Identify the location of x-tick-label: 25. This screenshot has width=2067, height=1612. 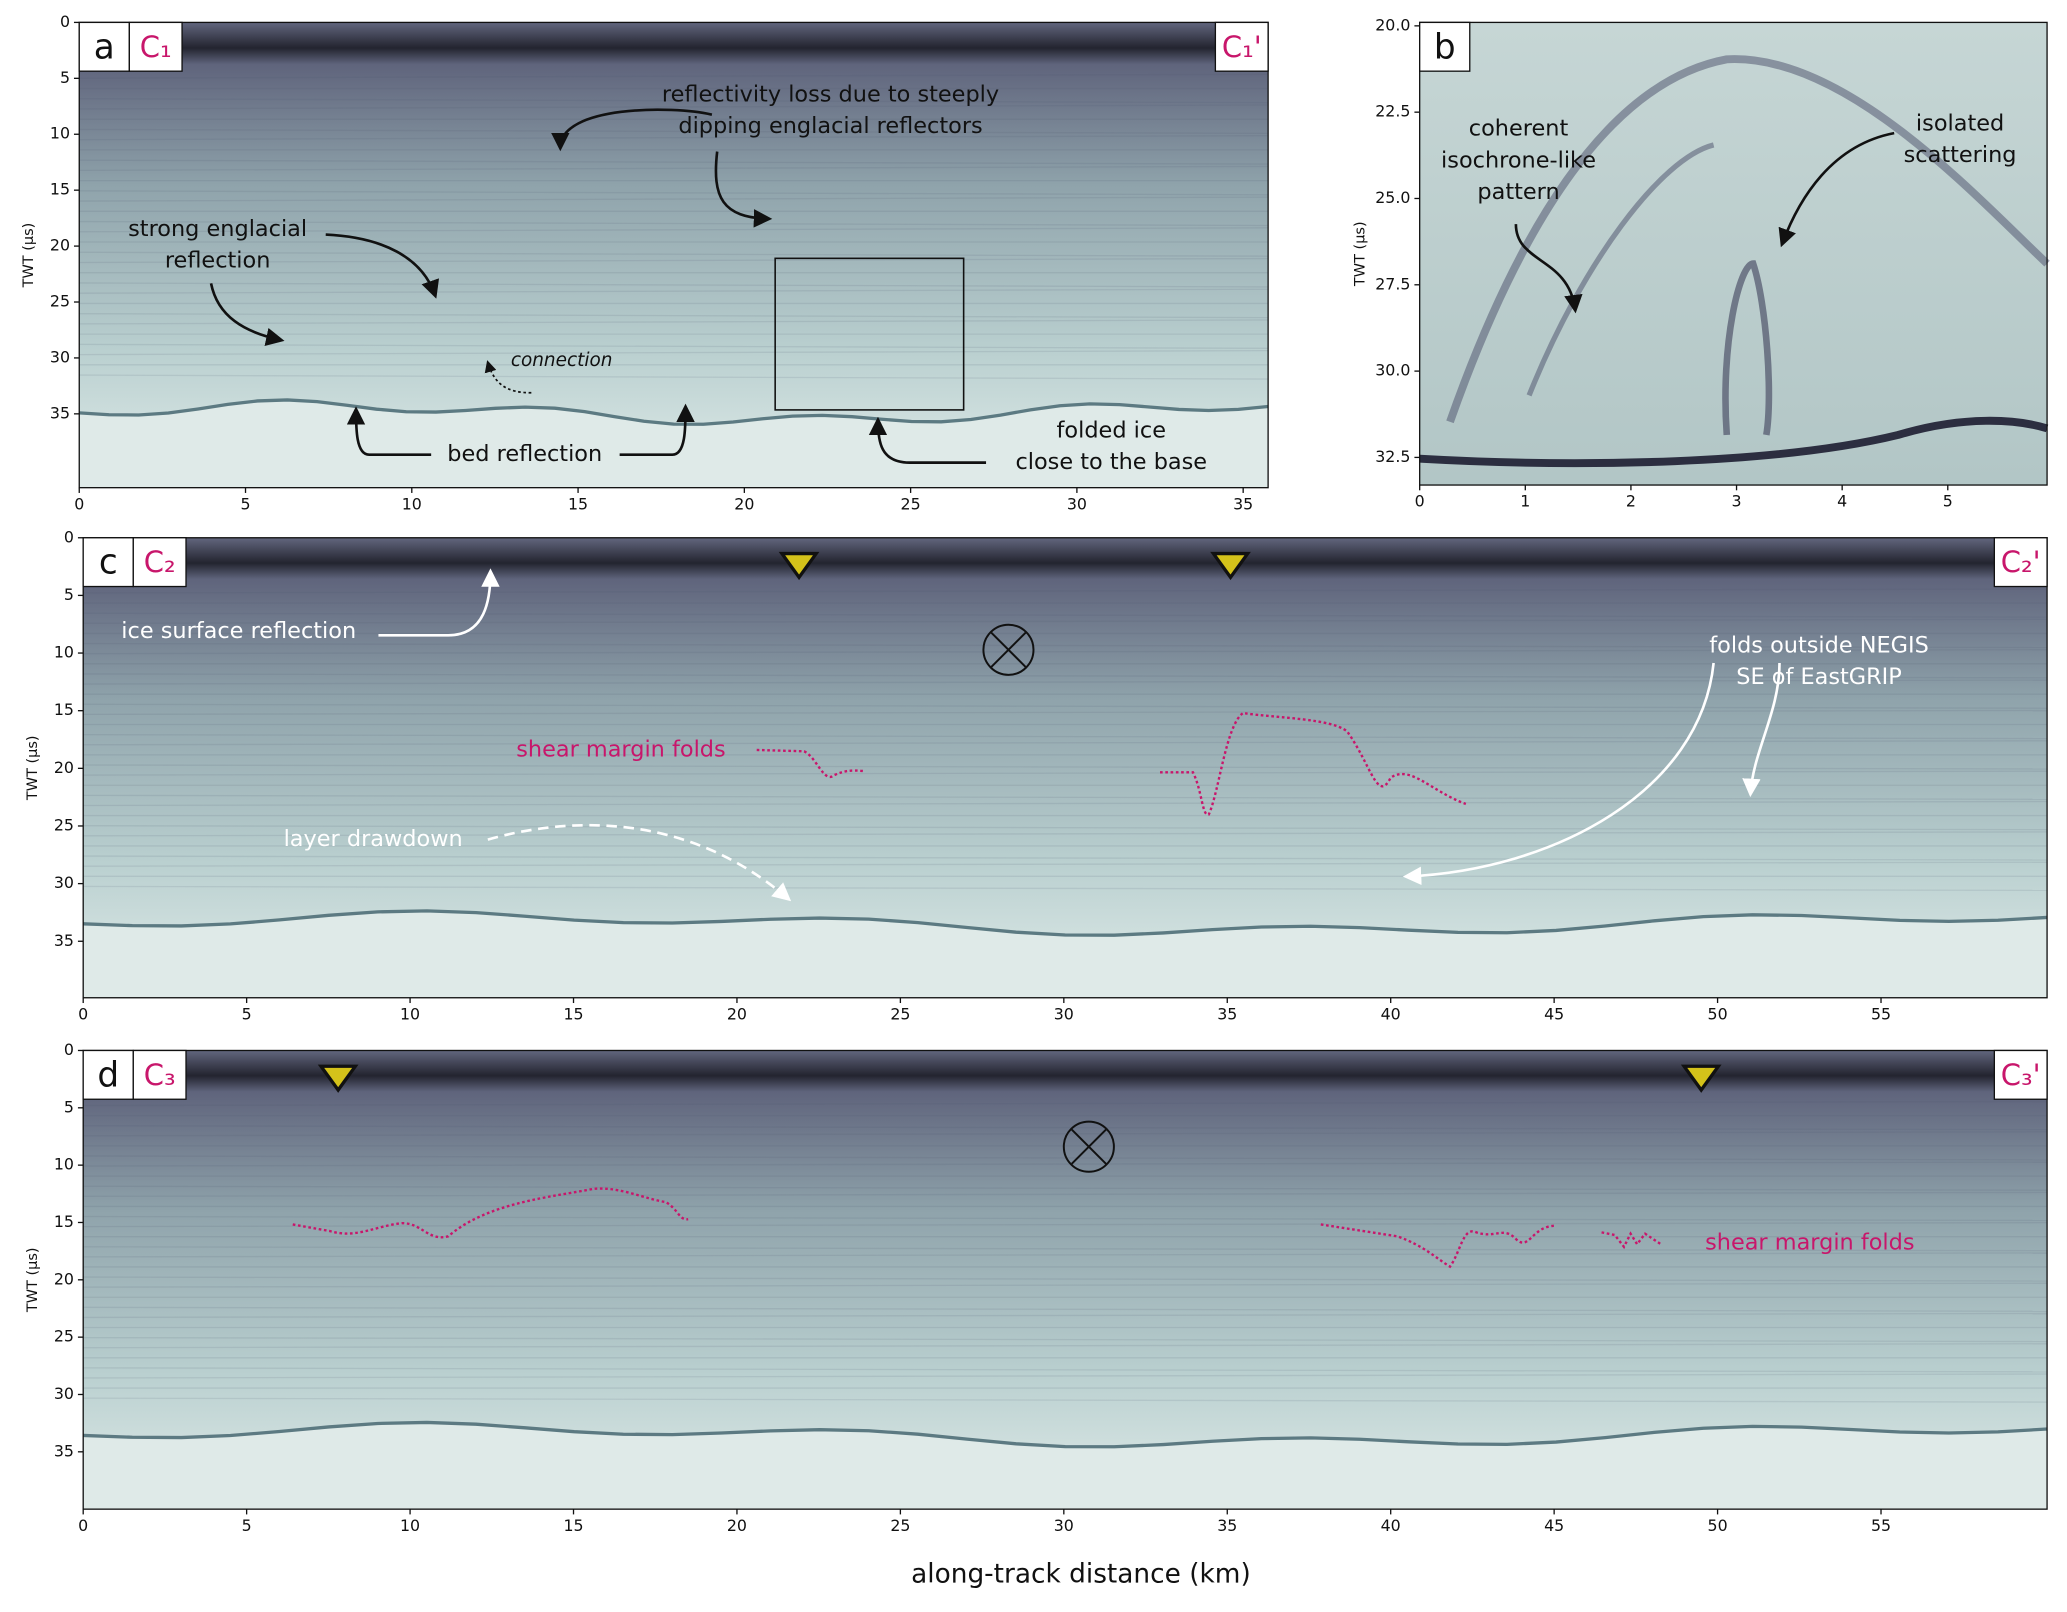
(900, 1013).